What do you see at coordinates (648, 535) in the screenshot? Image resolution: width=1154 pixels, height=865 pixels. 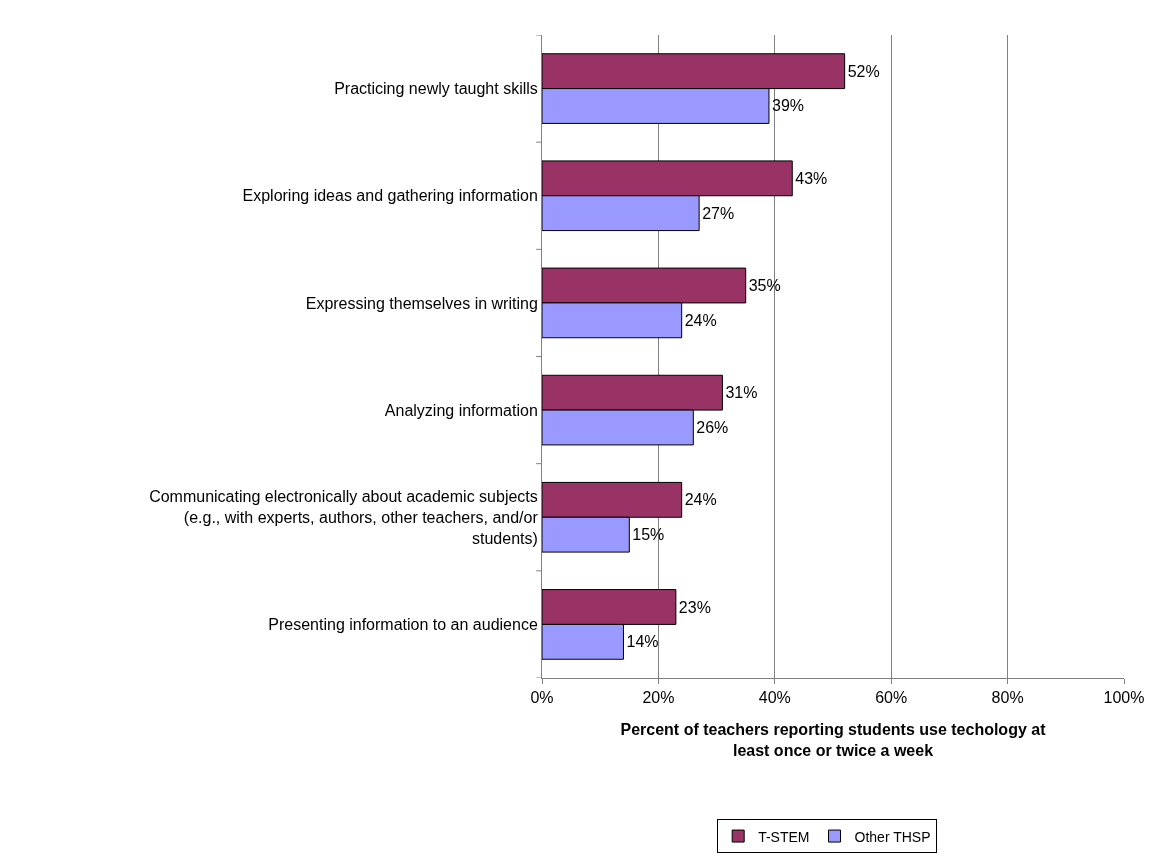 I see `data-label: 15%` at bounding box center [648, 535].